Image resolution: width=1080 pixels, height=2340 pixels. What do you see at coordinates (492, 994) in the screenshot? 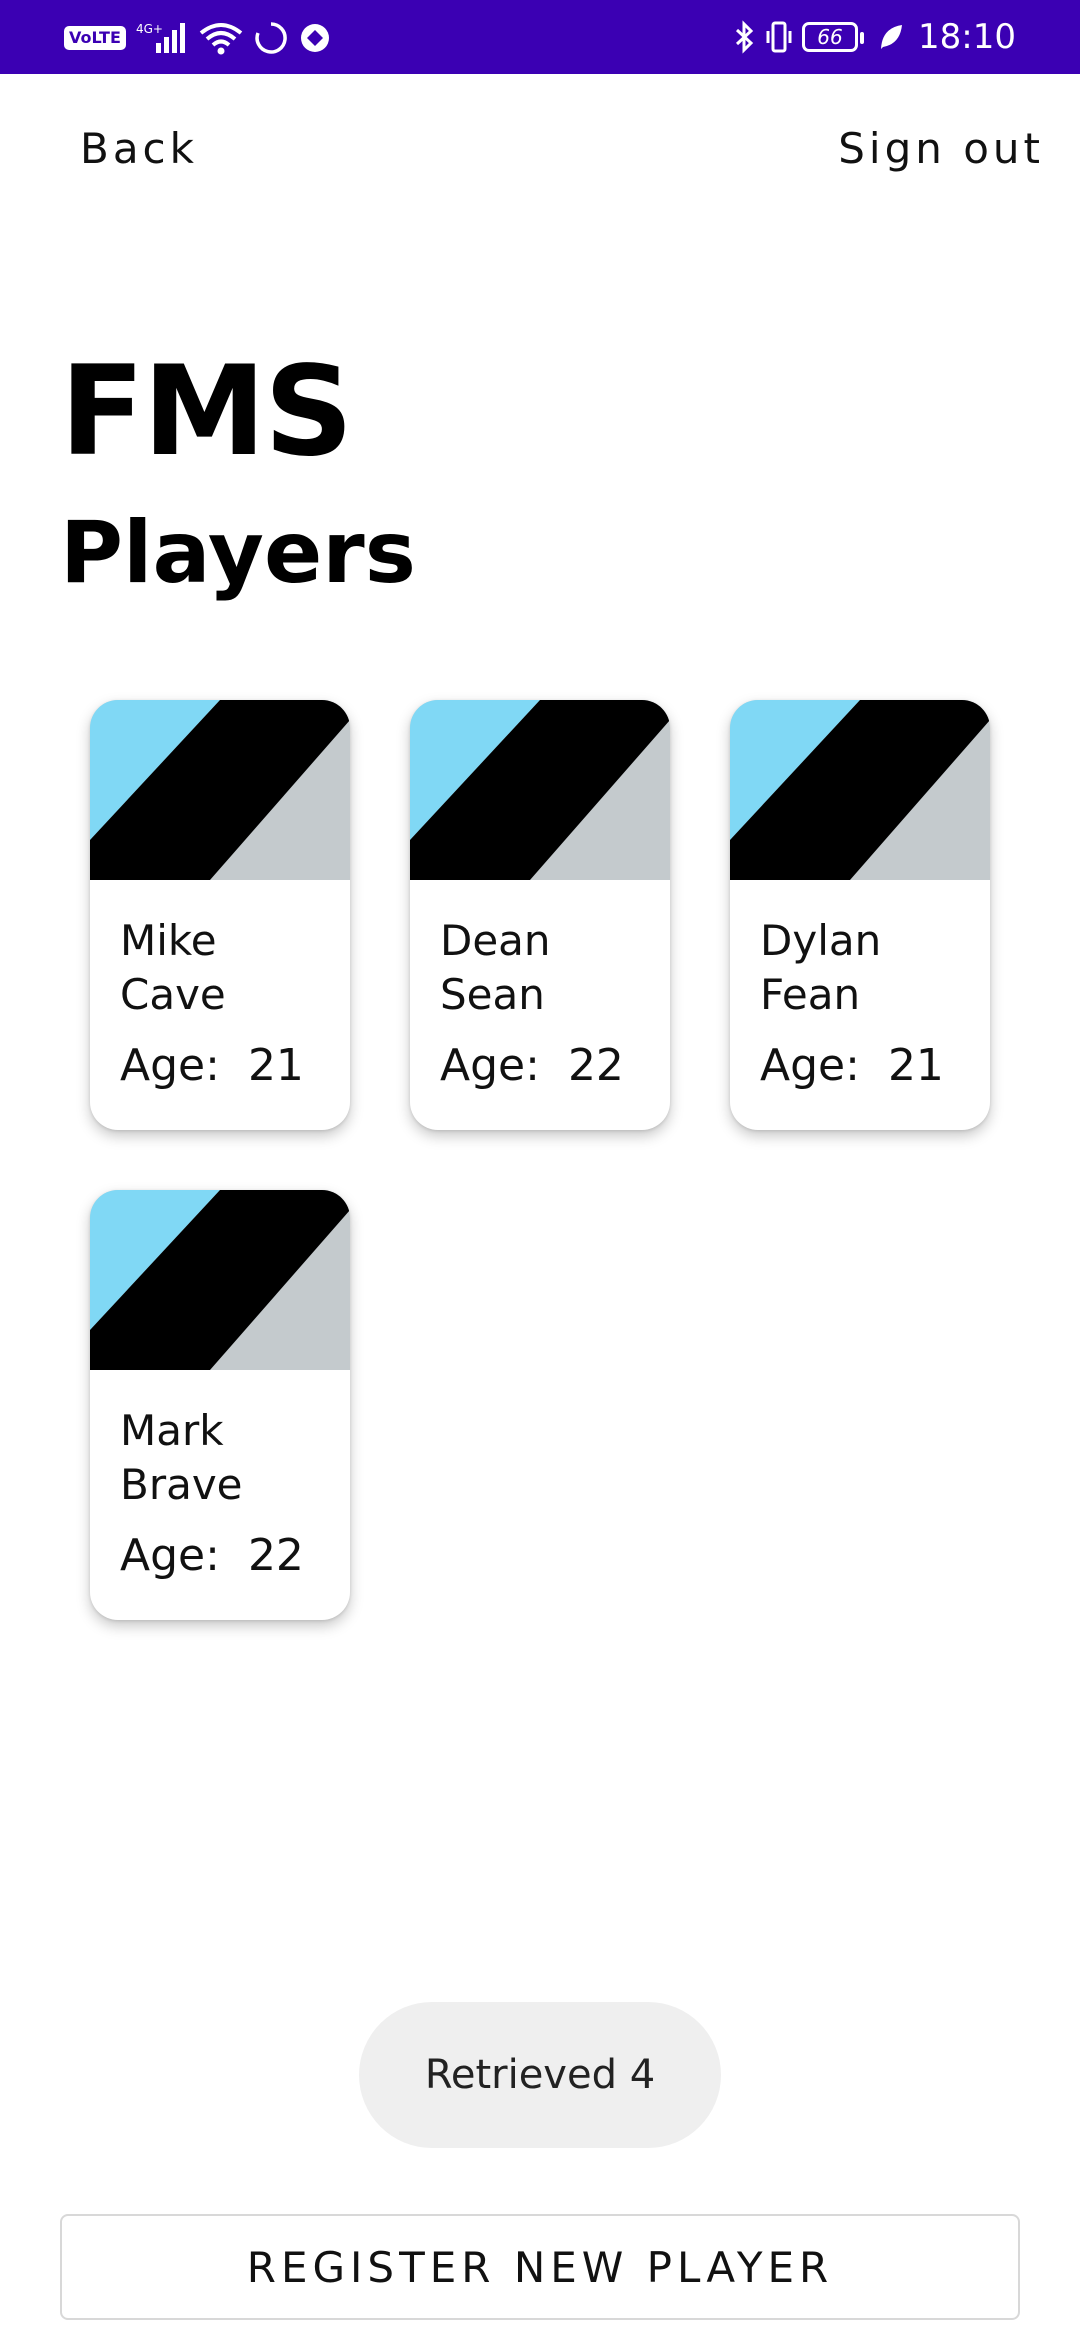
I see `player-last-name: Sean` at bounding box center [492, 994].